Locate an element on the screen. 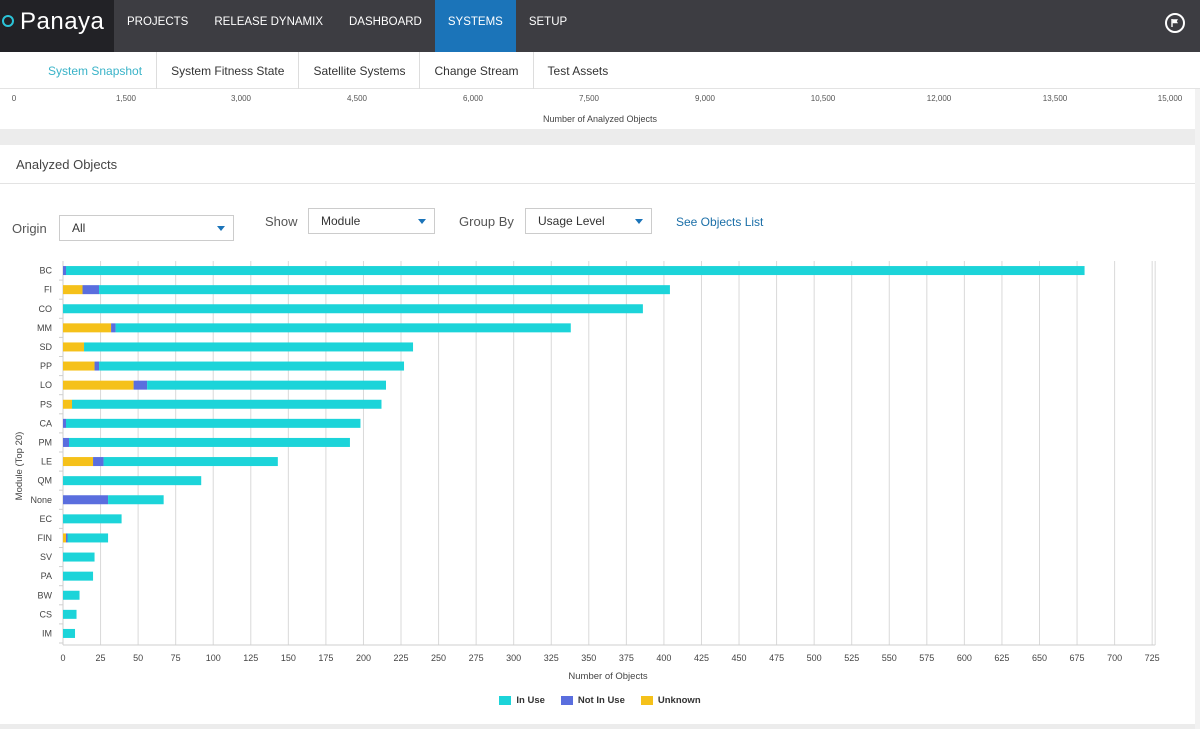  legend-item-not-in-use: Not In Use is located at coordinates (592, 700).